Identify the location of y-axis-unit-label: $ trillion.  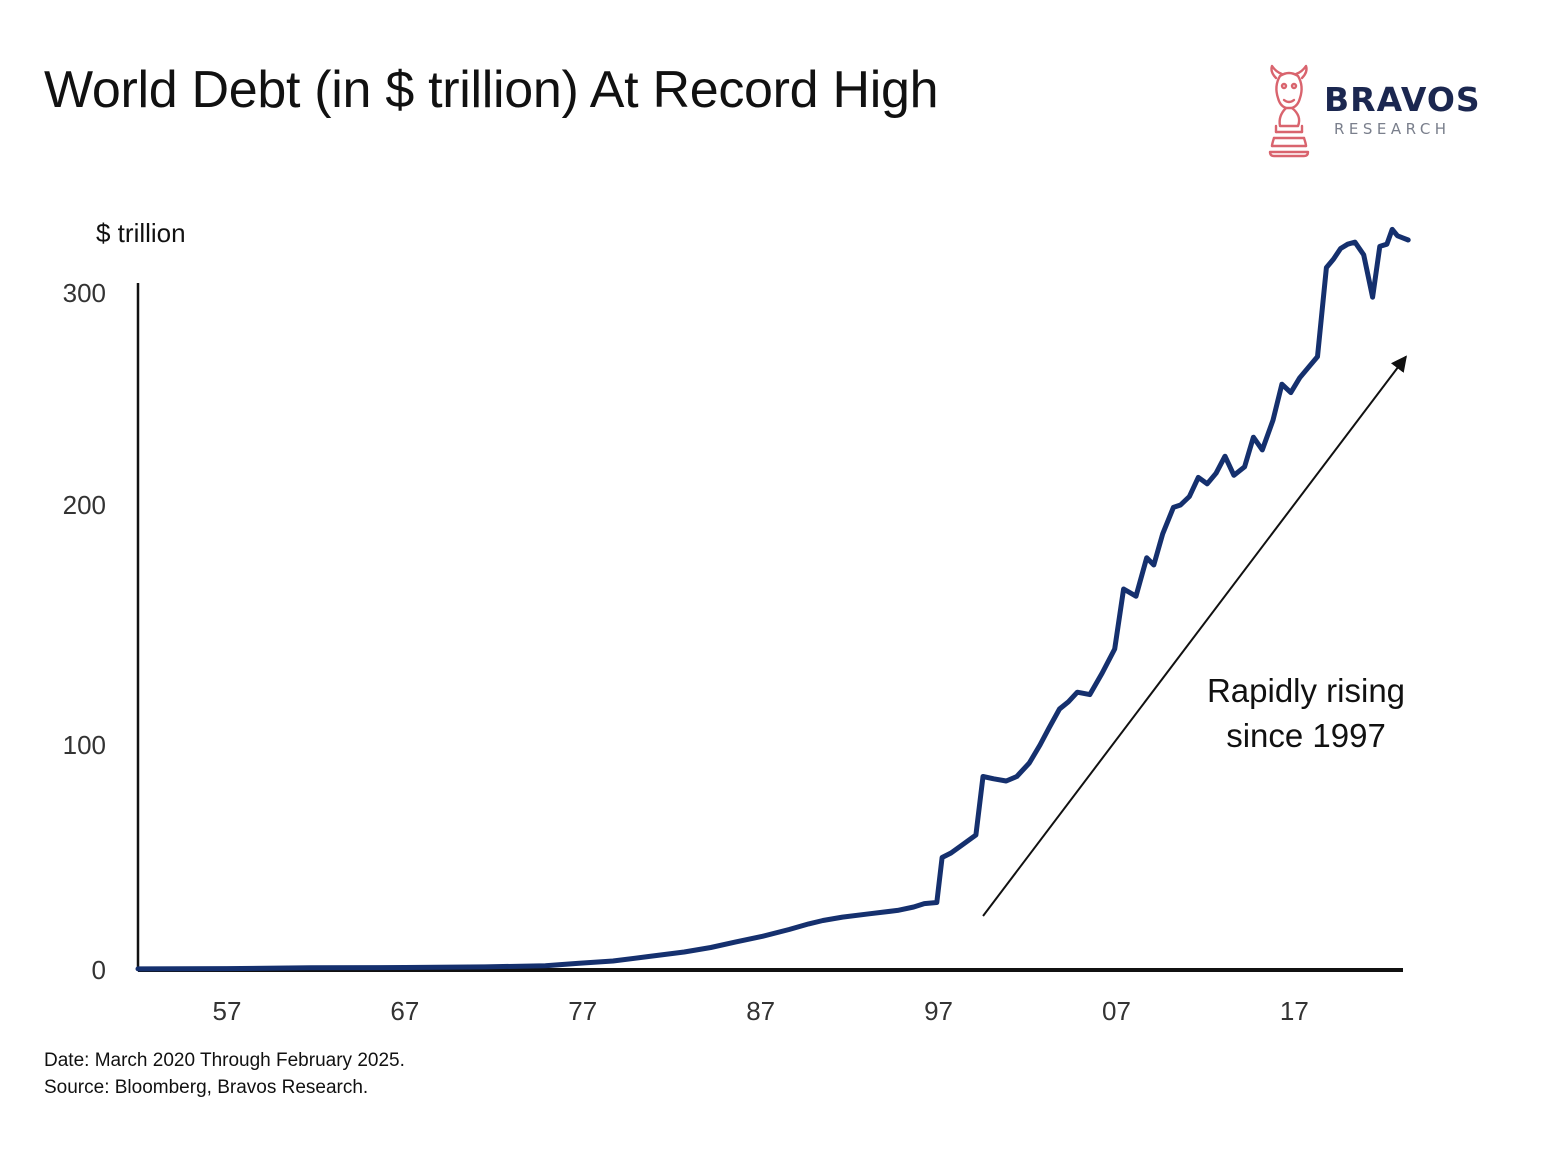
(141, 233).